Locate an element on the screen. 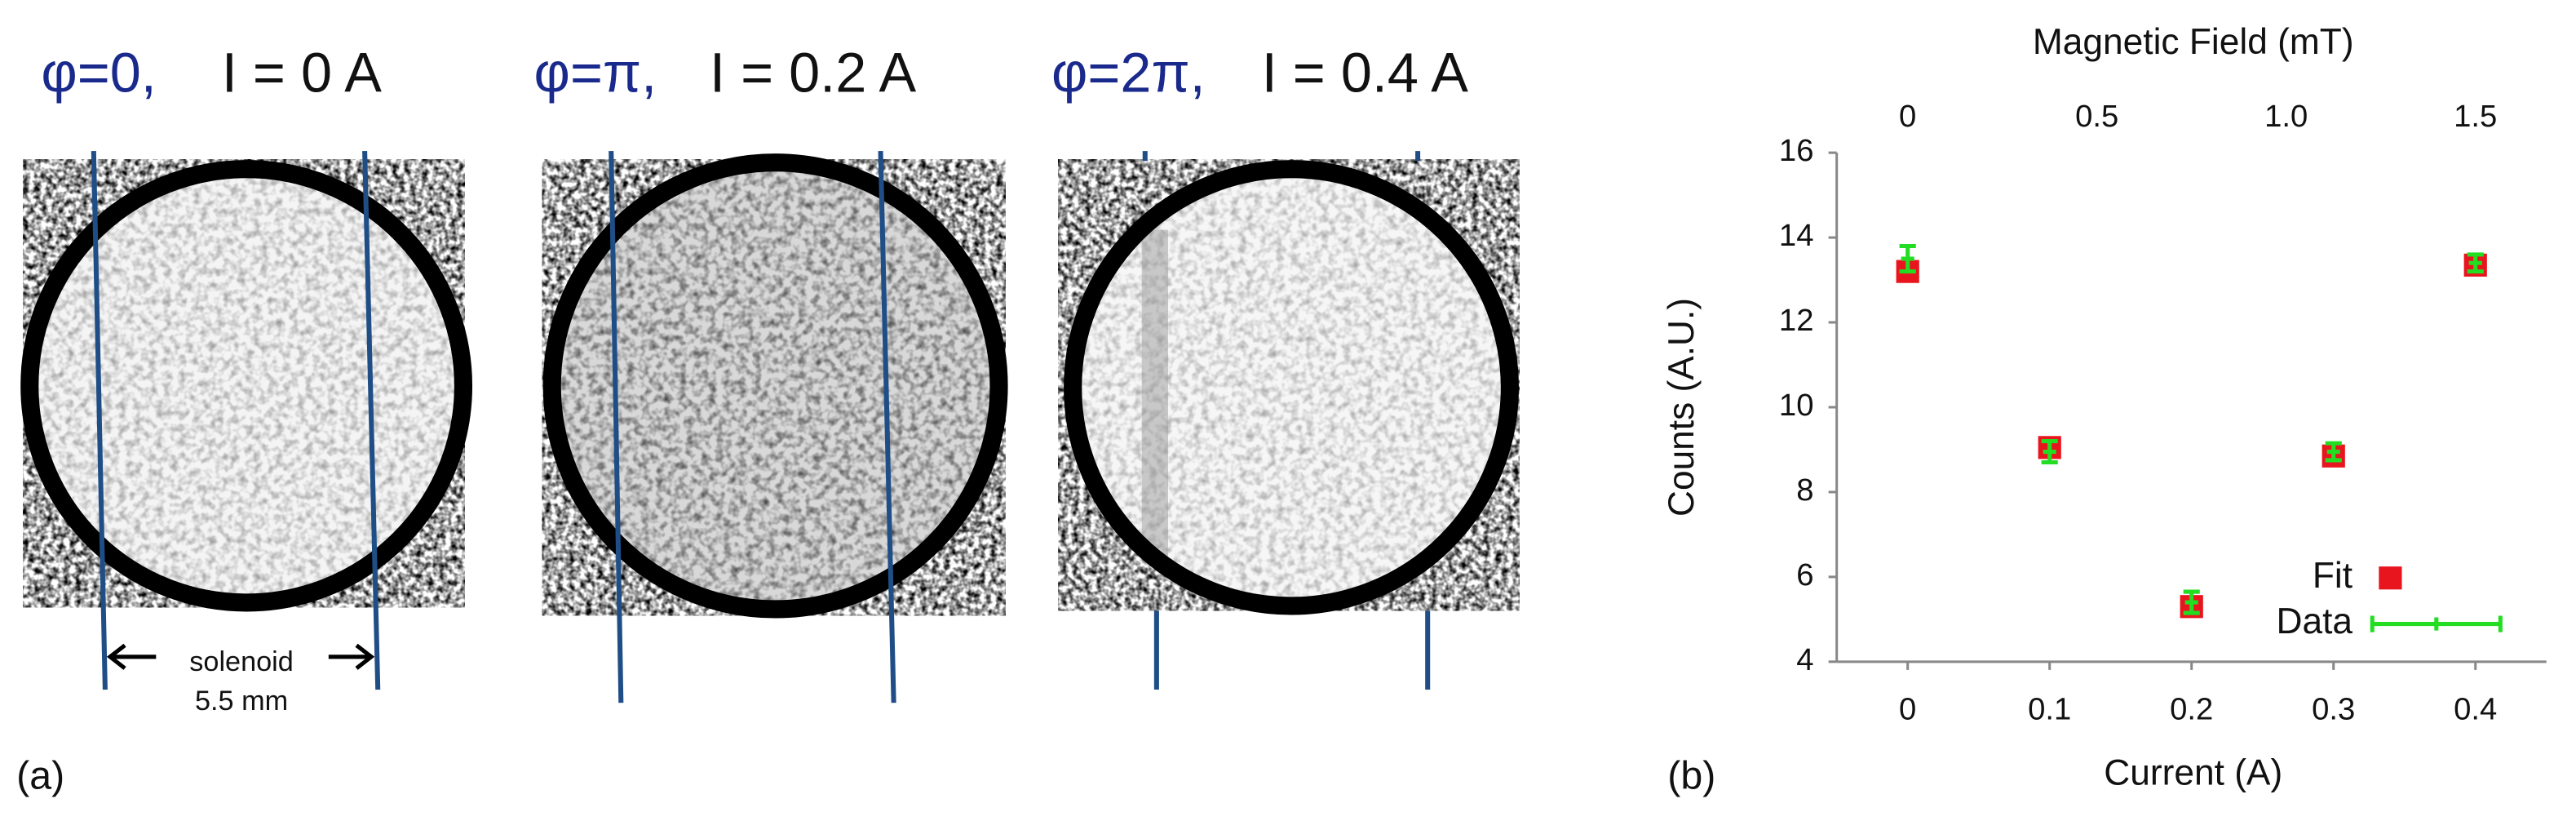 Image resolution: width=2576 pixels, height=821 pixels. x-axis-title: Current (A) is located at coordinates (2193, 772).